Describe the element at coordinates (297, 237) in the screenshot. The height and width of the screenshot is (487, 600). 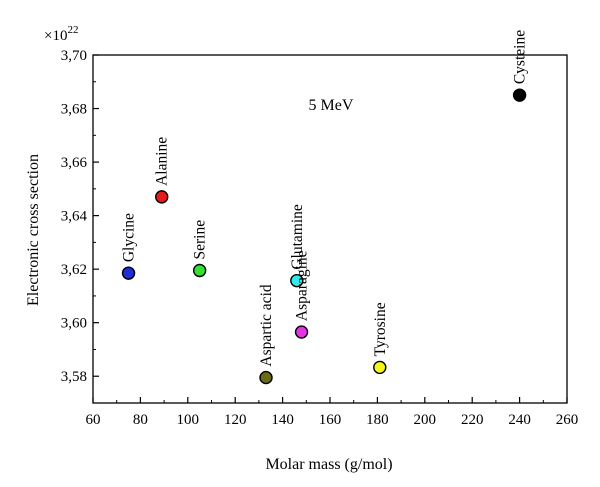
I see `point-label-glutamine: Glutamine` at that location.